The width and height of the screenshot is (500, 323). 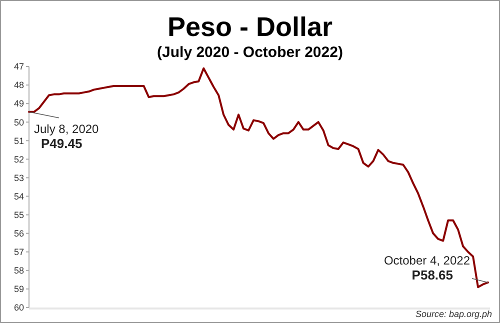 I want to click on y-tick-label: 56, so click(x=19, y=233).